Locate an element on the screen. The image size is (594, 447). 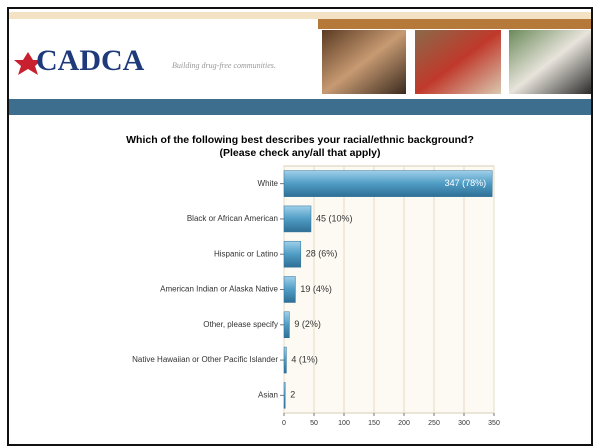
value-label: 347 (78%) is located at coordinates (466, 183).